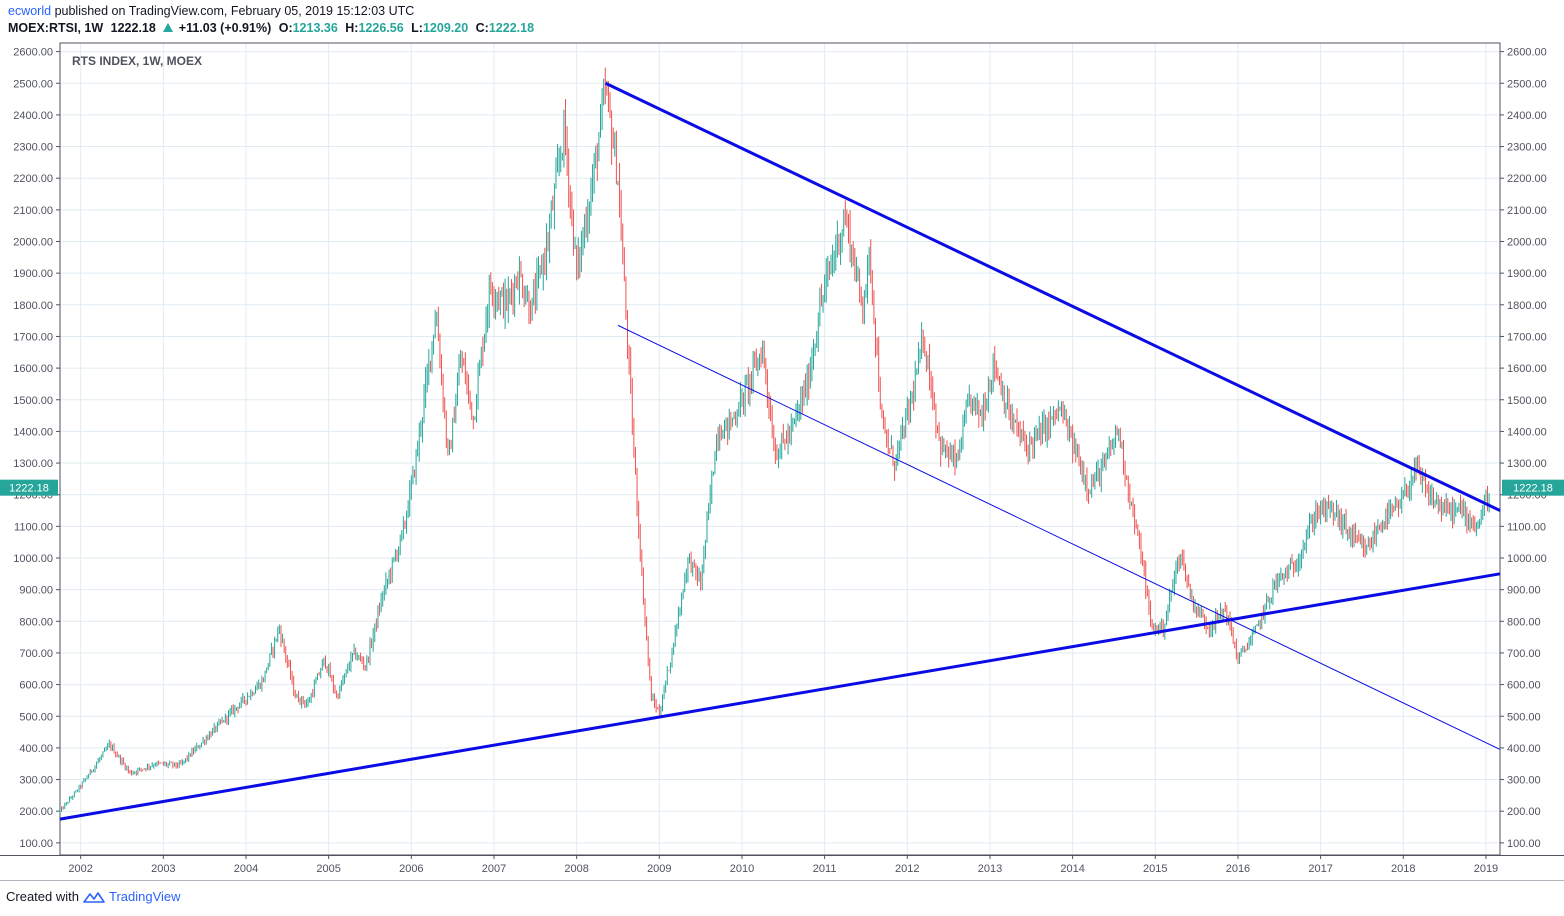  I want to click on x-tick-label: 2003, so click(163, 869).